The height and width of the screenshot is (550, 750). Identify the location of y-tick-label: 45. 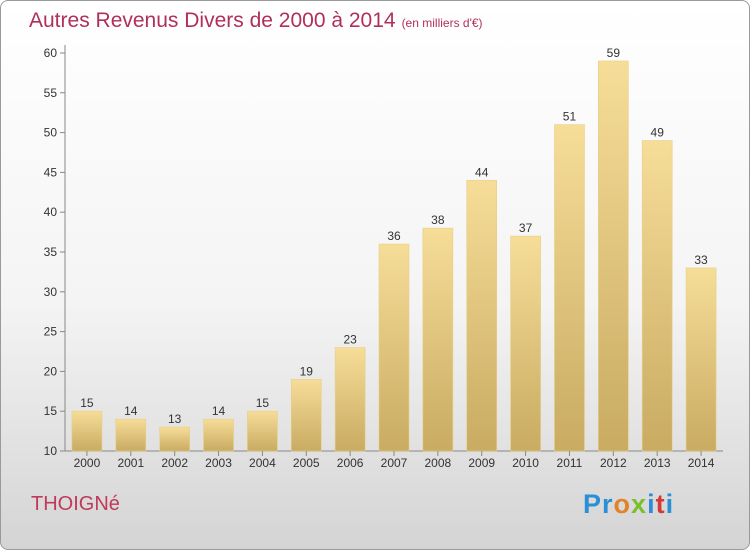
(51, 172).